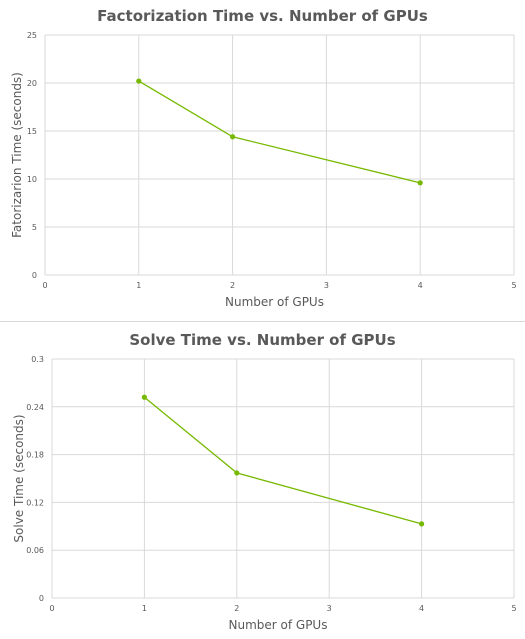  What do you see at coordinates (32, 131) in the screenshot?
I see `y-tick-label: 15` at bounding box center [32, 131].